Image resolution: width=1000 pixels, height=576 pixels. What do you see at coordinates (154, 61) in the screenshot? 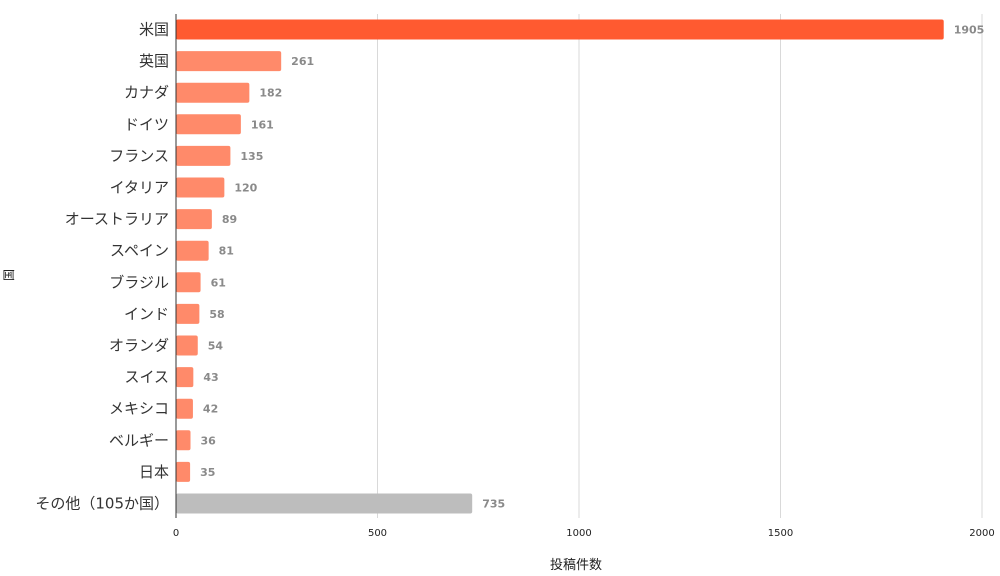
I see `category-label: 英国` at bounding box center [154, 61].